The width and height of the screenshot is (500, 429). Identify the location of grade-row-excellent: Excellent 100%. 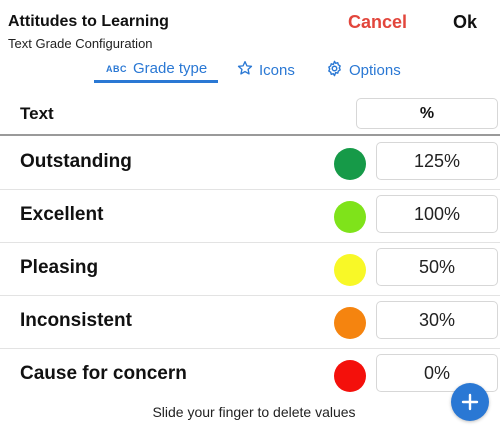
(250, 216).